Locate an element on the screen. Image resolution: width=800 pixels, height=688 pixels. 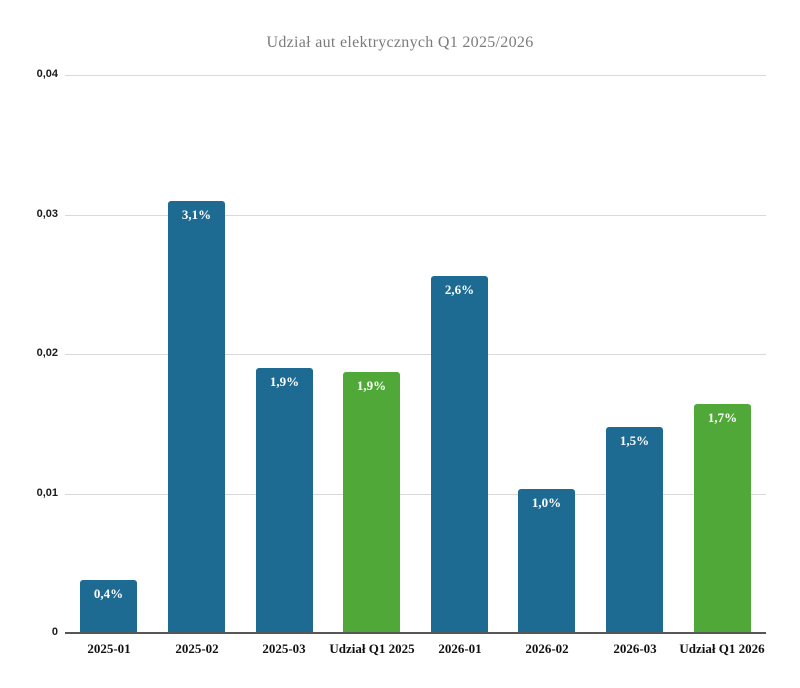
x-tick-label: 2025-01 is located at coordinates (109, 648).